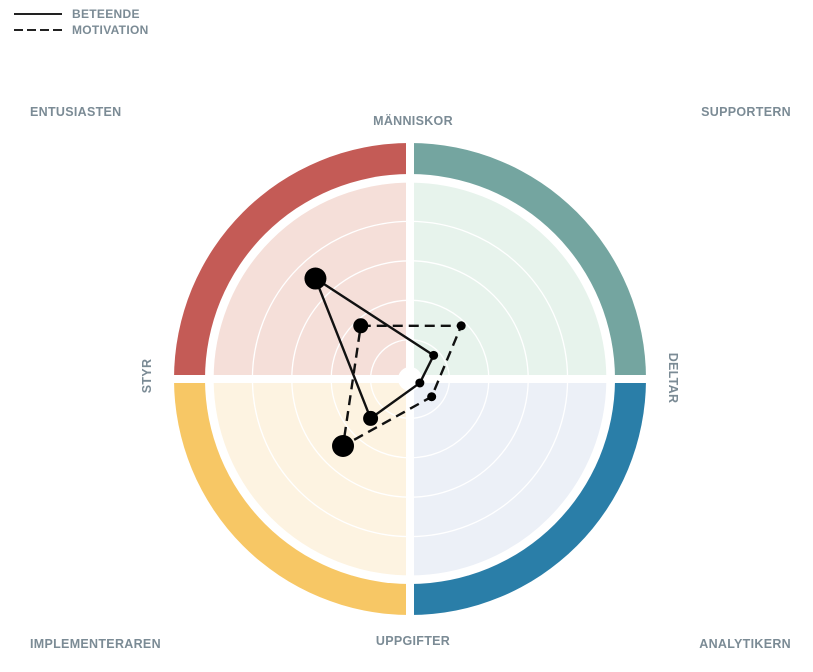 The height and width of the screenshot is (672, 813). What do you see at coordinates (95, 644) in the screenshot?
I see `corner-label-implementeraren: IMPLEMENTERAREN` at bounding box center [95, 644].